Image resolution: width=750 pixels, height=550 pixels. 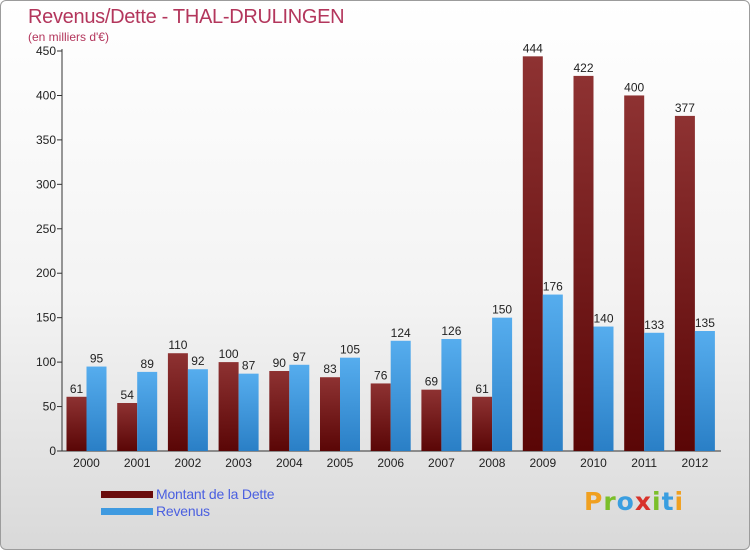 What do you see at coordinates (127, 494) in the screenshot?
I see `legend-swatch-debt` at bounding box center [127, 494].